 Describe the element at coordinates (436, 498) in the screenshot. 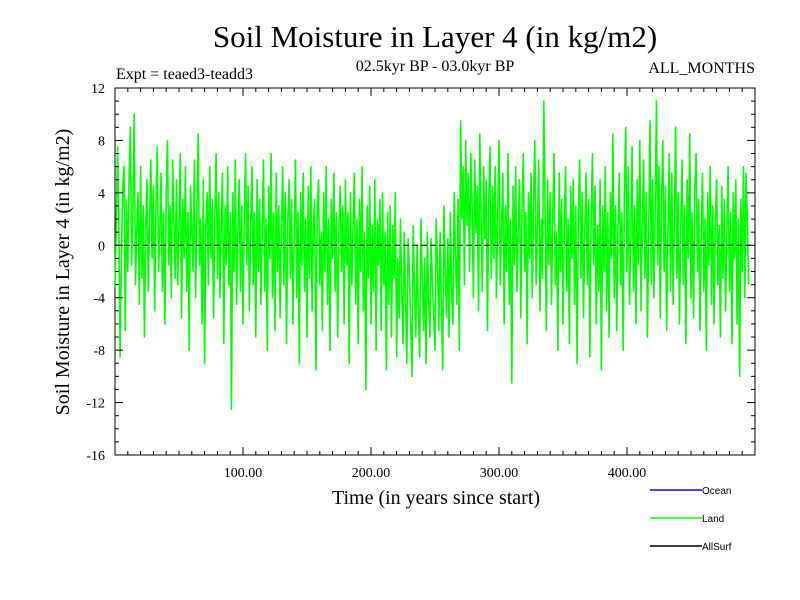

I see `x-axis-label: Time (in years since start)` at that location.